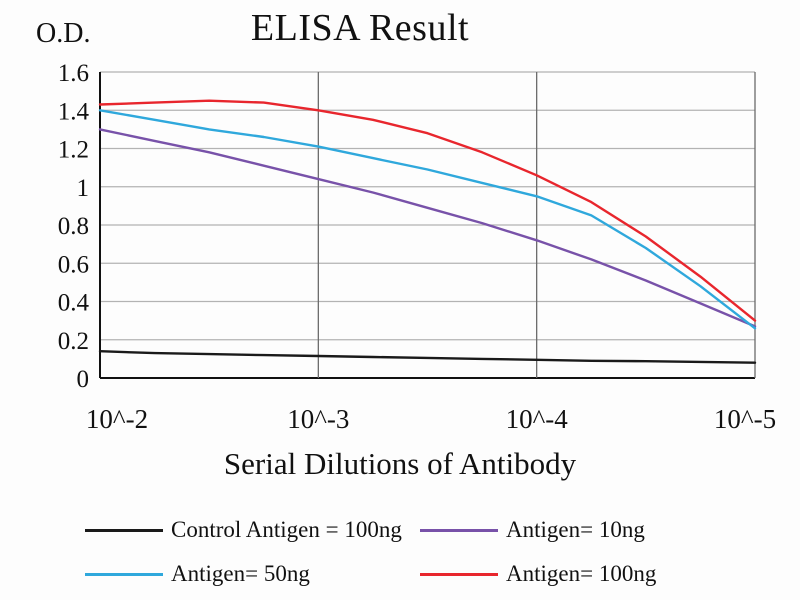 The image size is (800, 600). Describe the element at coordinates (124, 530) in the screenshot. I see `legend-line-black-icon` at that location.